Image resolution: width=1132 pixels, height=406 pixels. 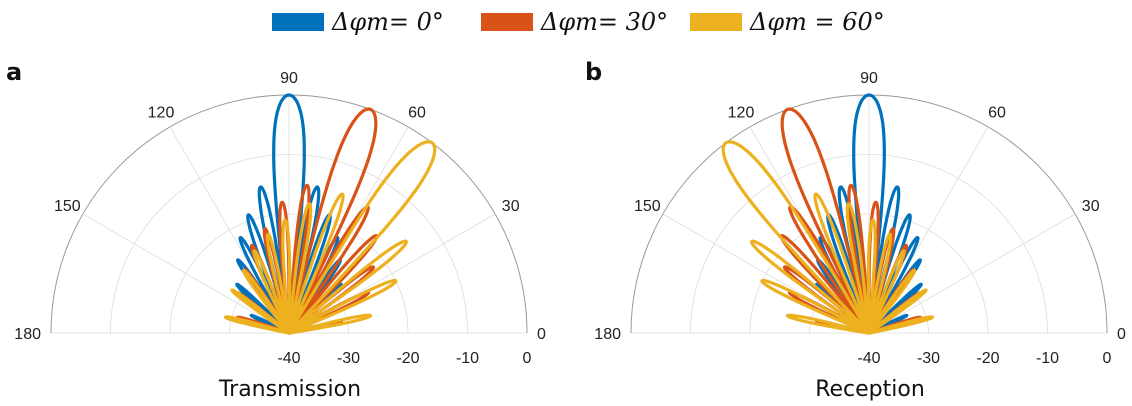 I want to click on legend-label-2: Δφm = 60°, so click(x=817, y=22).